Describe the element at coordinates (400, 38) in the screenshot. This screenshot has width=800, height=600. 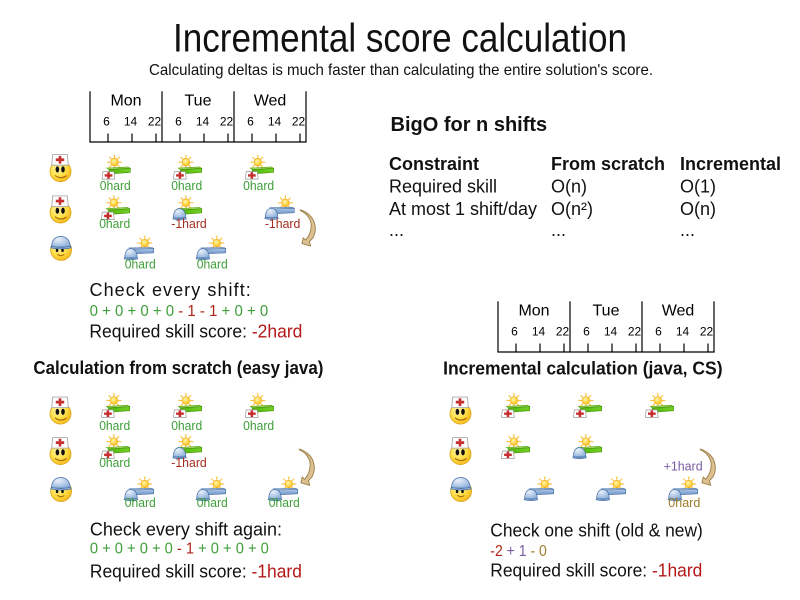
I see `svg-text: Incremental score calculation` at that location.